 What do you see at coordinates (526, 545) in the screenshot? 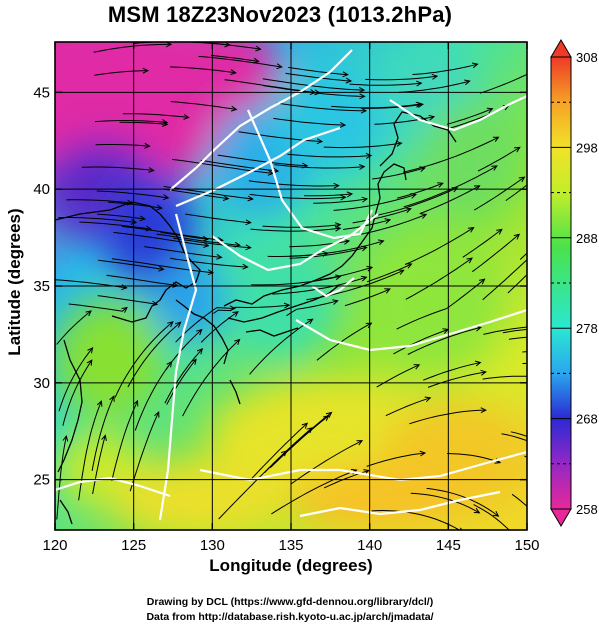
I see `x-tick-label: 150` at bounding box center [526, 545].